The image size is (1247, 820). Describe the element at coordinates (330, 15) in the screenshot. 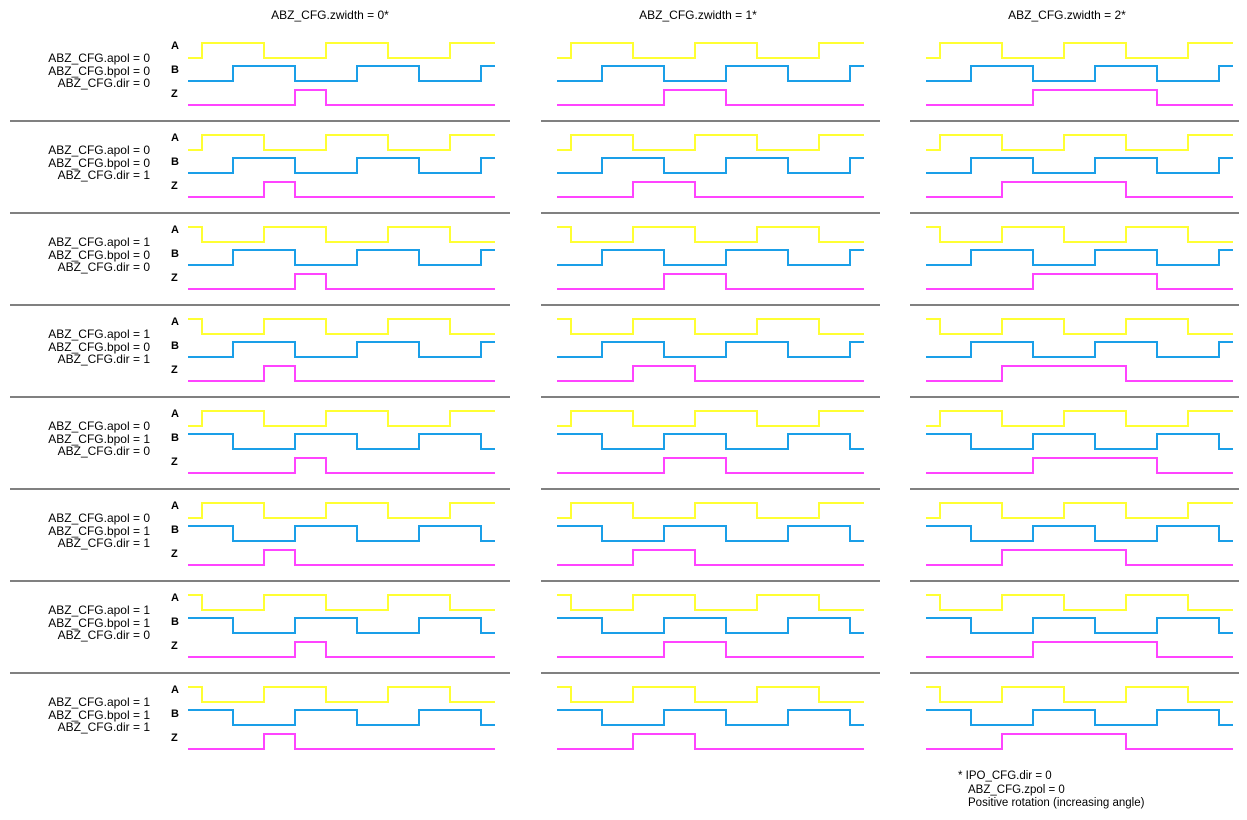

I see `column-title-zwidth-0: ABZ_CFG.zwidth = 0*` at that location.